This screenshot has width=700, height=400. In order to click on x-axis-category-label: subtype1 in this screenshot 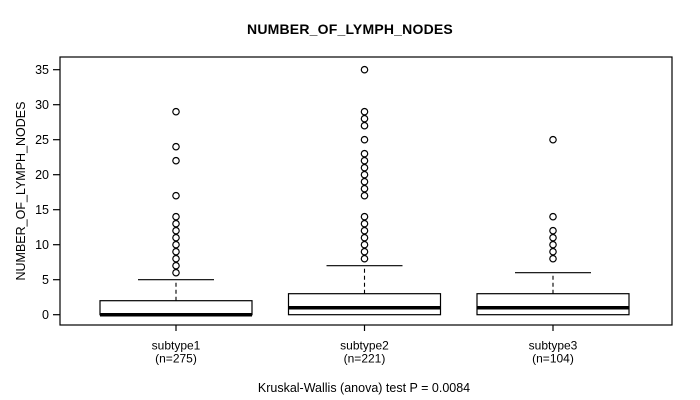, I will do `click(176, 346)`.